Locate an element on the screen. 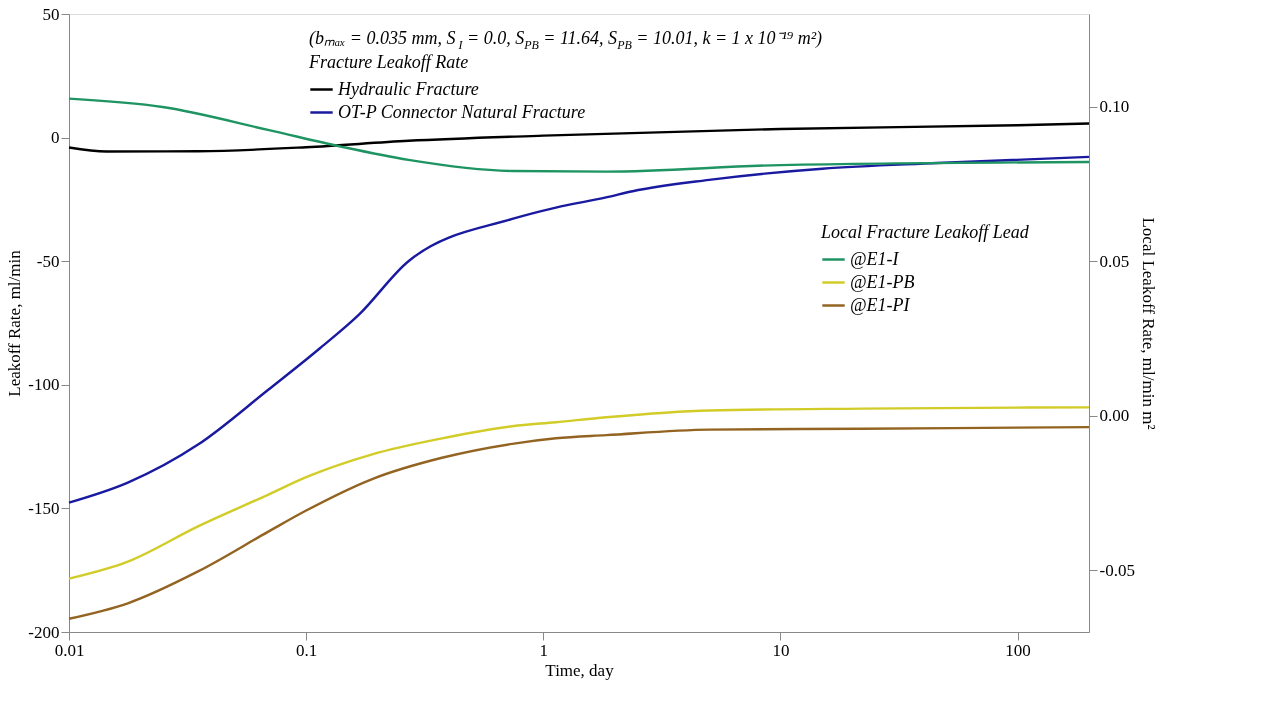  y-tick-label: 0 is located at coordinates (55, 138).